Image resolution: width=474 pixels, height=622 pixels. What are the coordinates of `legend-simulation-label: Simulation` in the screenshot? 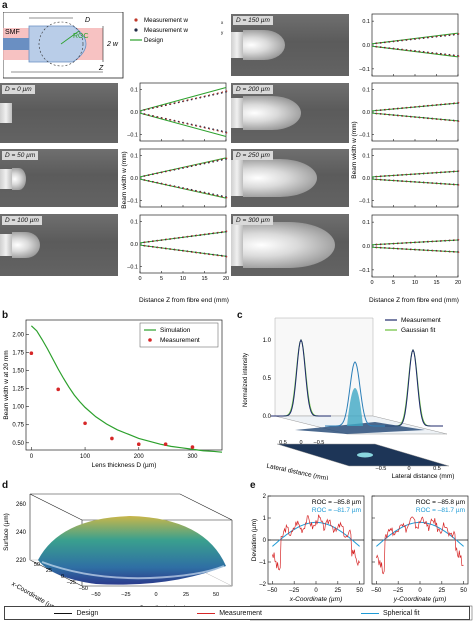 It's located at (175, 330).